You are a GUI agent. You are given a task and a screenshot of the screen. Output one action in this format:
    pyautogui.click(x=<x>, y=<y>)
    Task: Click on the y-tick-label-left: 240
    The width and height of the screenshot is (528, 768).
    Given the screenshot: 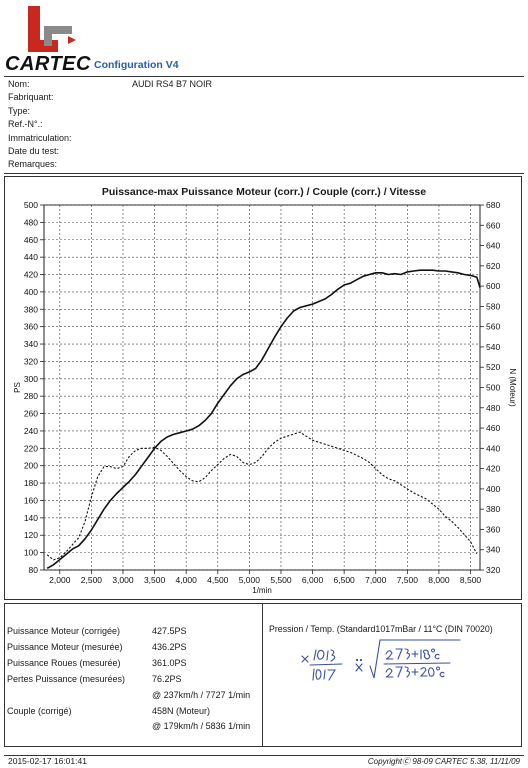 What is the action you would take?
    pyautogui.click(x=31, y=431)
    